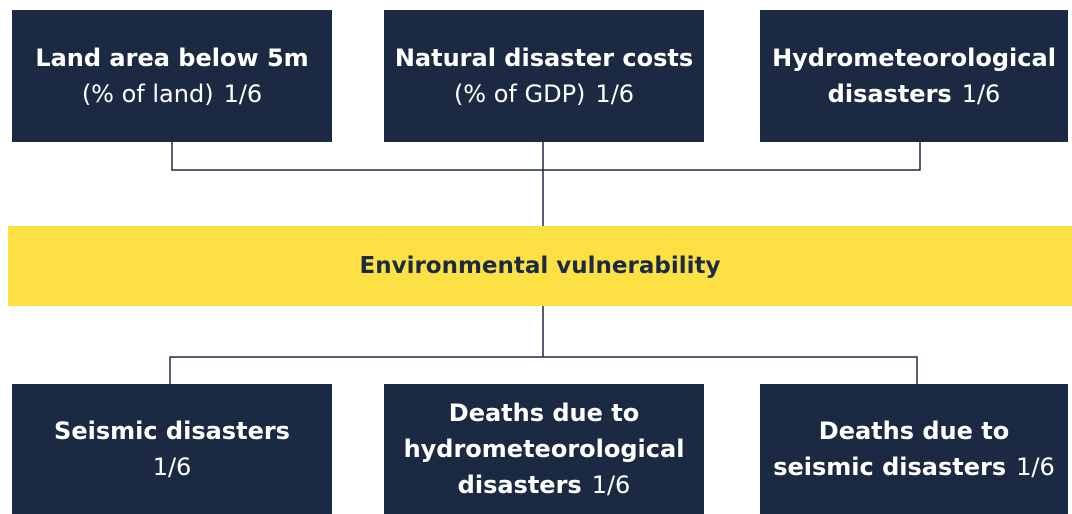  I want to click on node-row: Hydrometeorological, so click(914, 58).